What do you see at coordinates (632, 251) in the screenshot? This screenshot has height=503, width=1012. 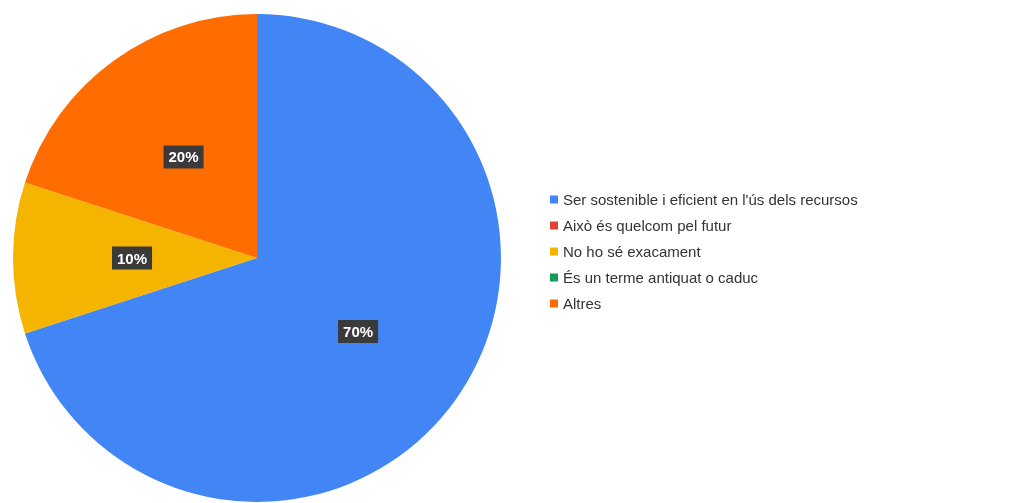 I see `legend-label: No ho sé exacament` at bounding box center [632, 251].